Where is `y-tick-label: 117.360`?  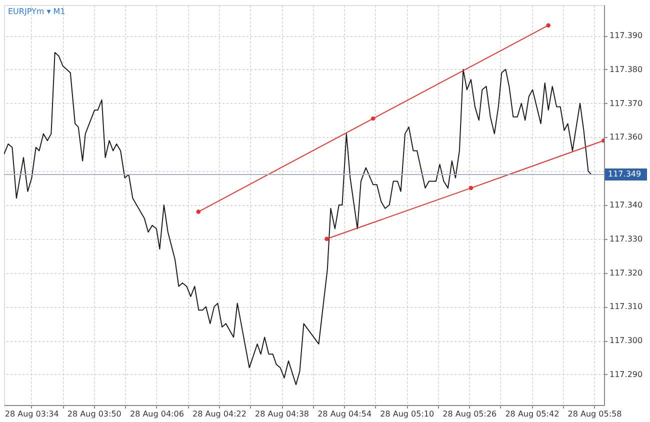
y-tick-label: 117.360 is located at coordinates (626, 137).